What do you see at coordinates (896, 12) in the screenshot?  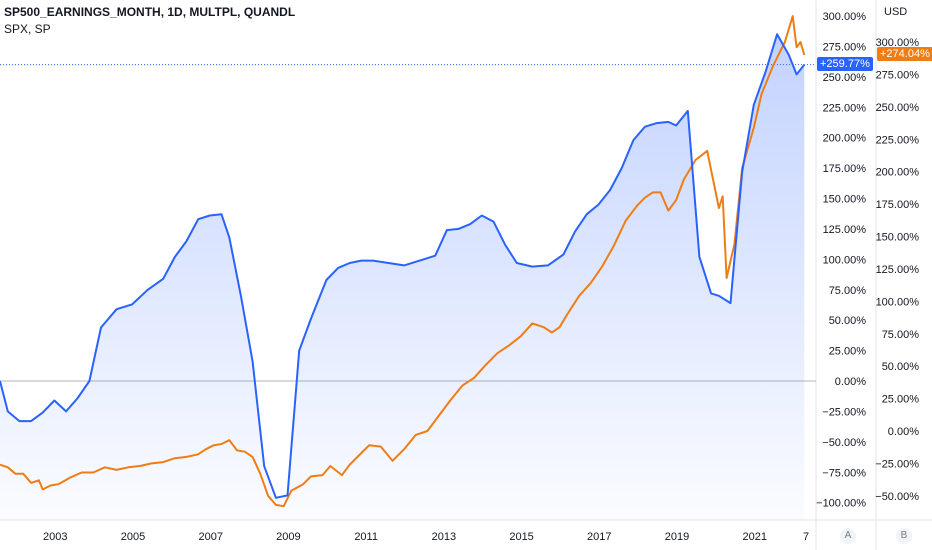 I see `currency-label: USD` at bounding box center [896, 12].